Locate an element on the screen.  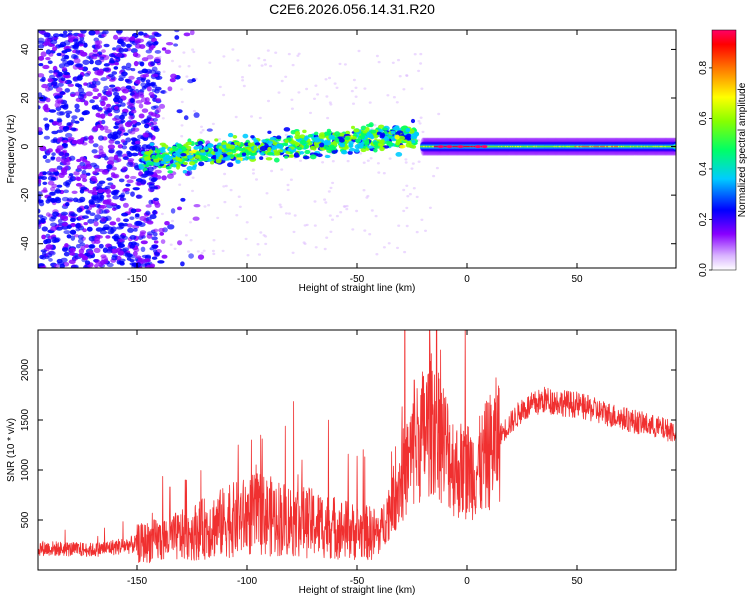
spectrogram-ytick-label: -40 is located at coordinates (25, 243).